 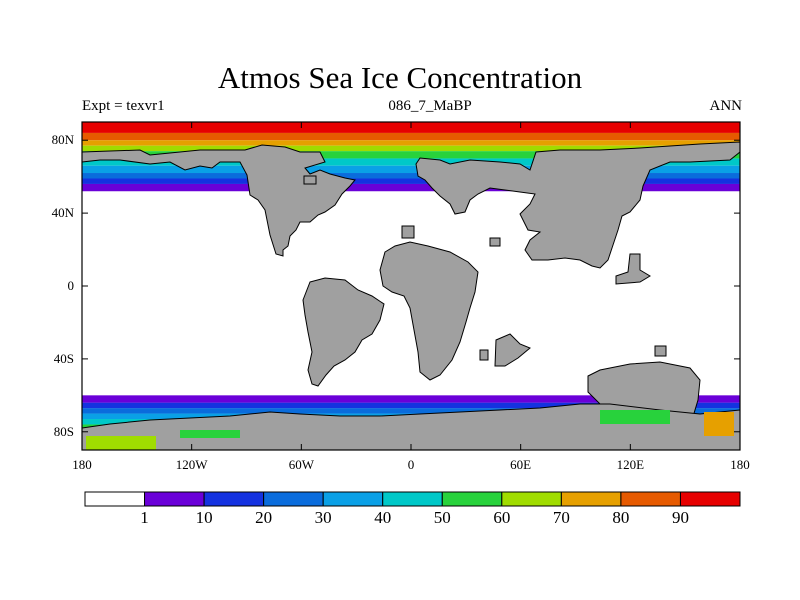 What do you see at coordinates (71, 285) in the screenshot?
I see `y-tick-label: 0` at bounding box center [71, 285].